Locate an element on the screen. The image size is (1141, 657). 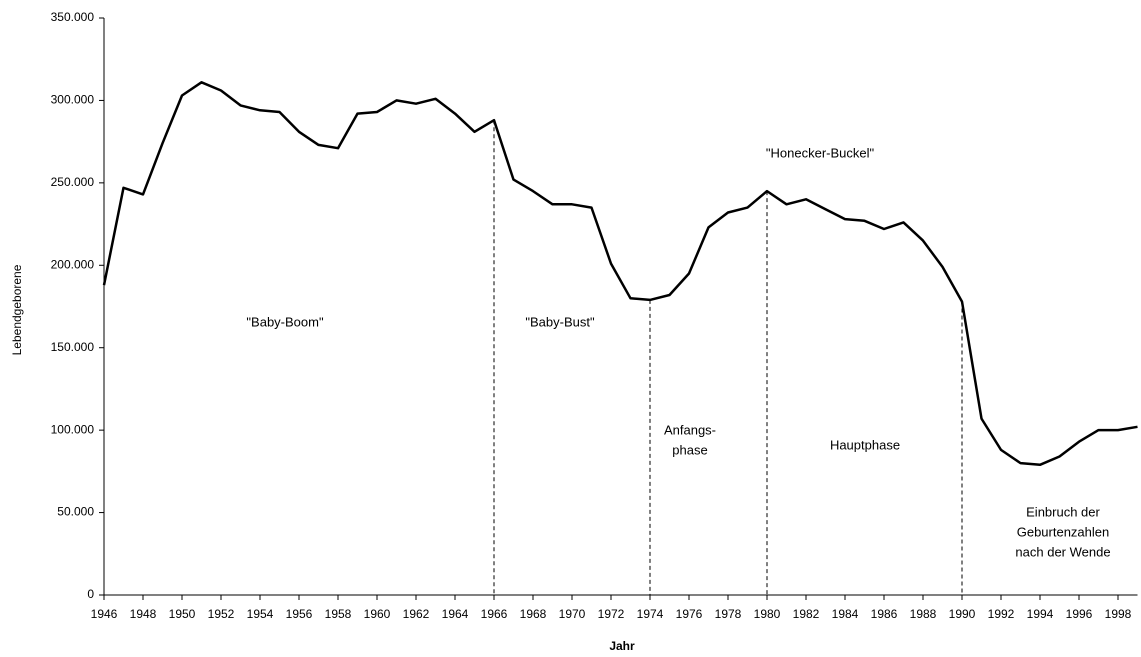
x-tick-label: 1978 is located at coordinates (728, 614).